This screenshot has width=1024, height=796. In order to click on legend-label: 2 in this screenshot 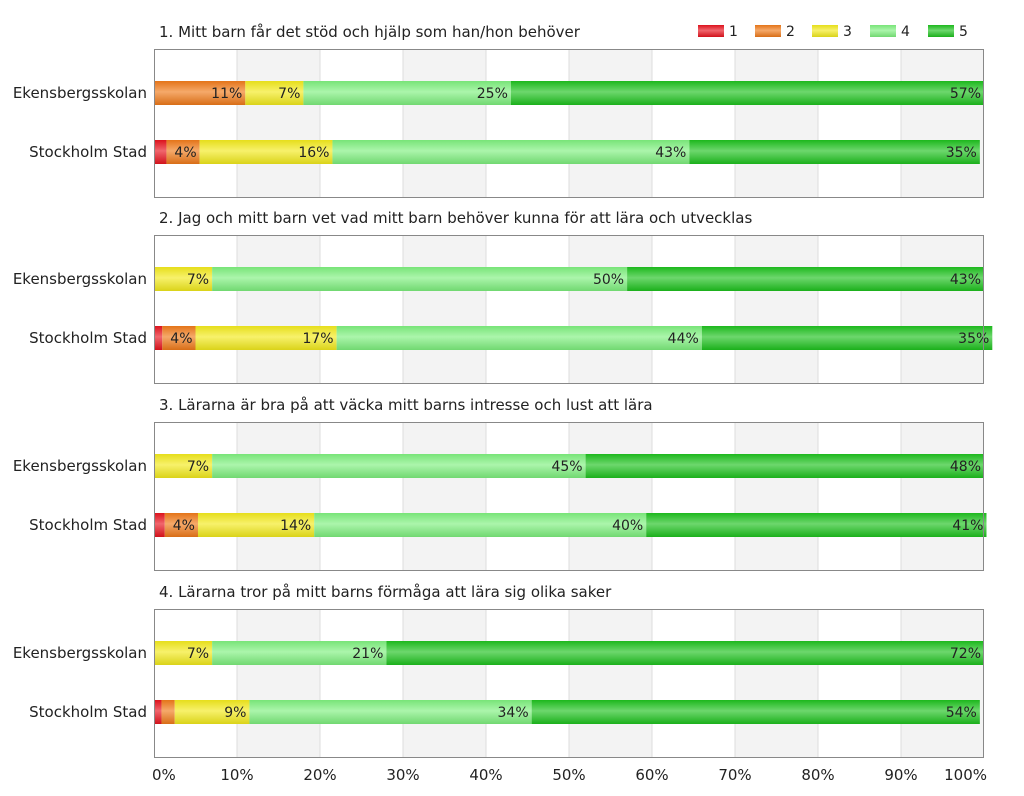, I will do `click(790, 32)`.